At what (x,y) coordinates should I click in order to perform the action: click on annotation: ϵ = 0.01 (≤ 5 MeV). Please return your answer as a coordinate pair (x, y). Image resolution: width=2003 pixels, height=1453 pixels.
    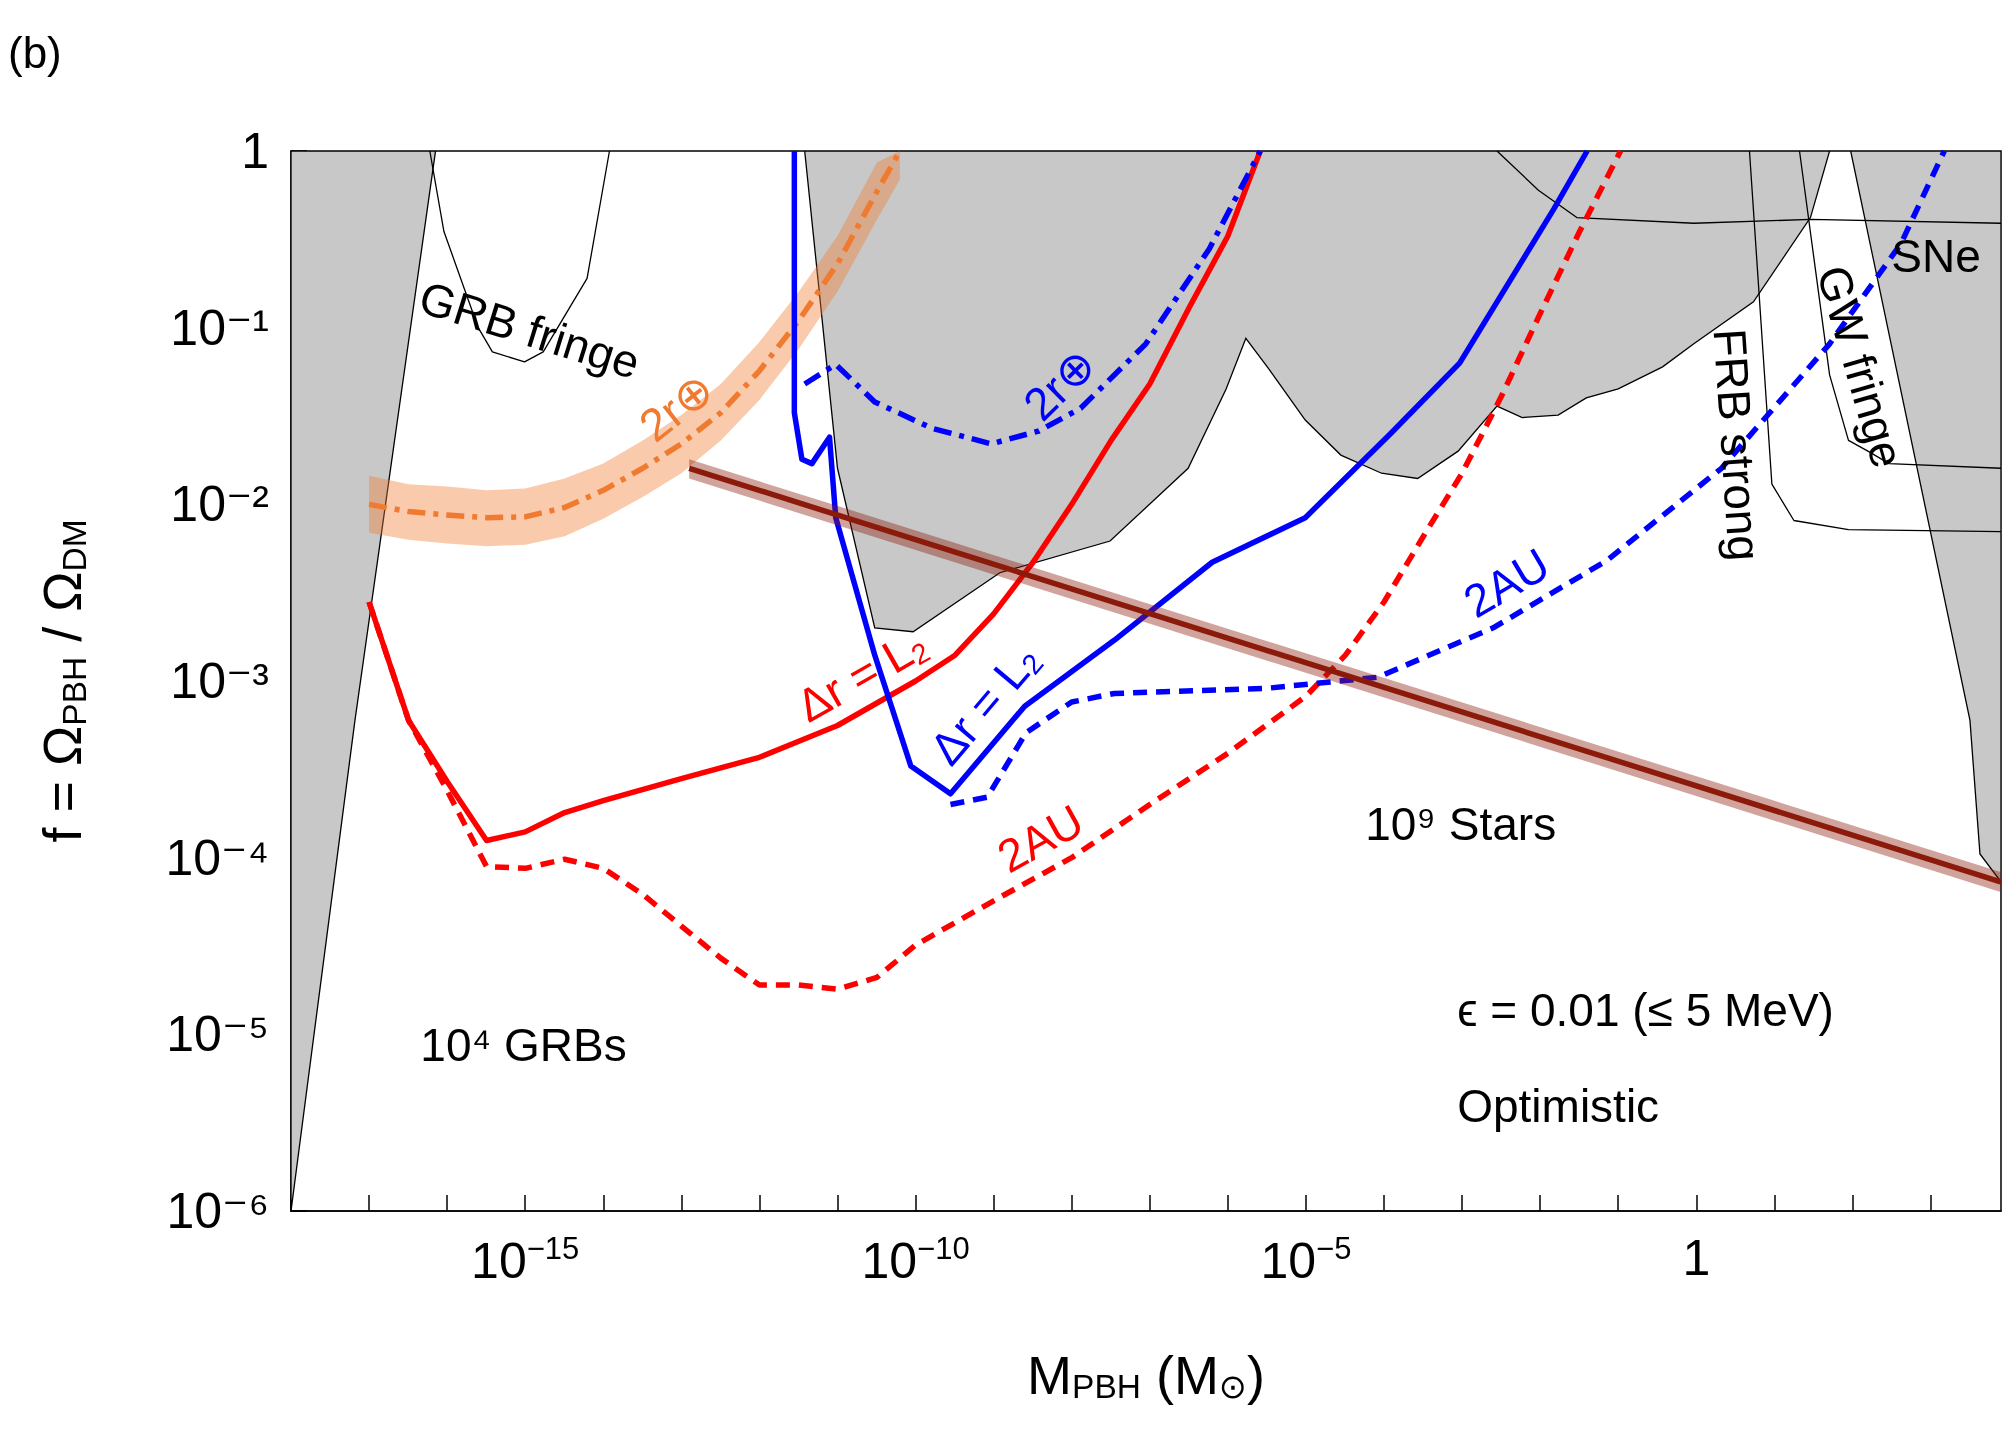
    Looking at the image, I should click on (1645, 1009).